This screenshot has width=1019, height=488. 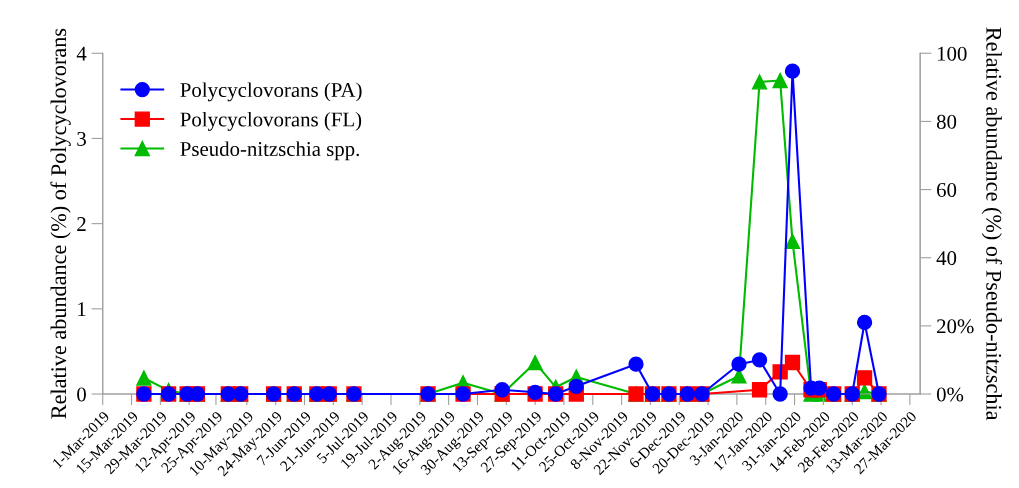 What do you see at coordinates (81, 53) in the screenshot?
I see `y-tick-label: 4` at bounding box center [81, 53].